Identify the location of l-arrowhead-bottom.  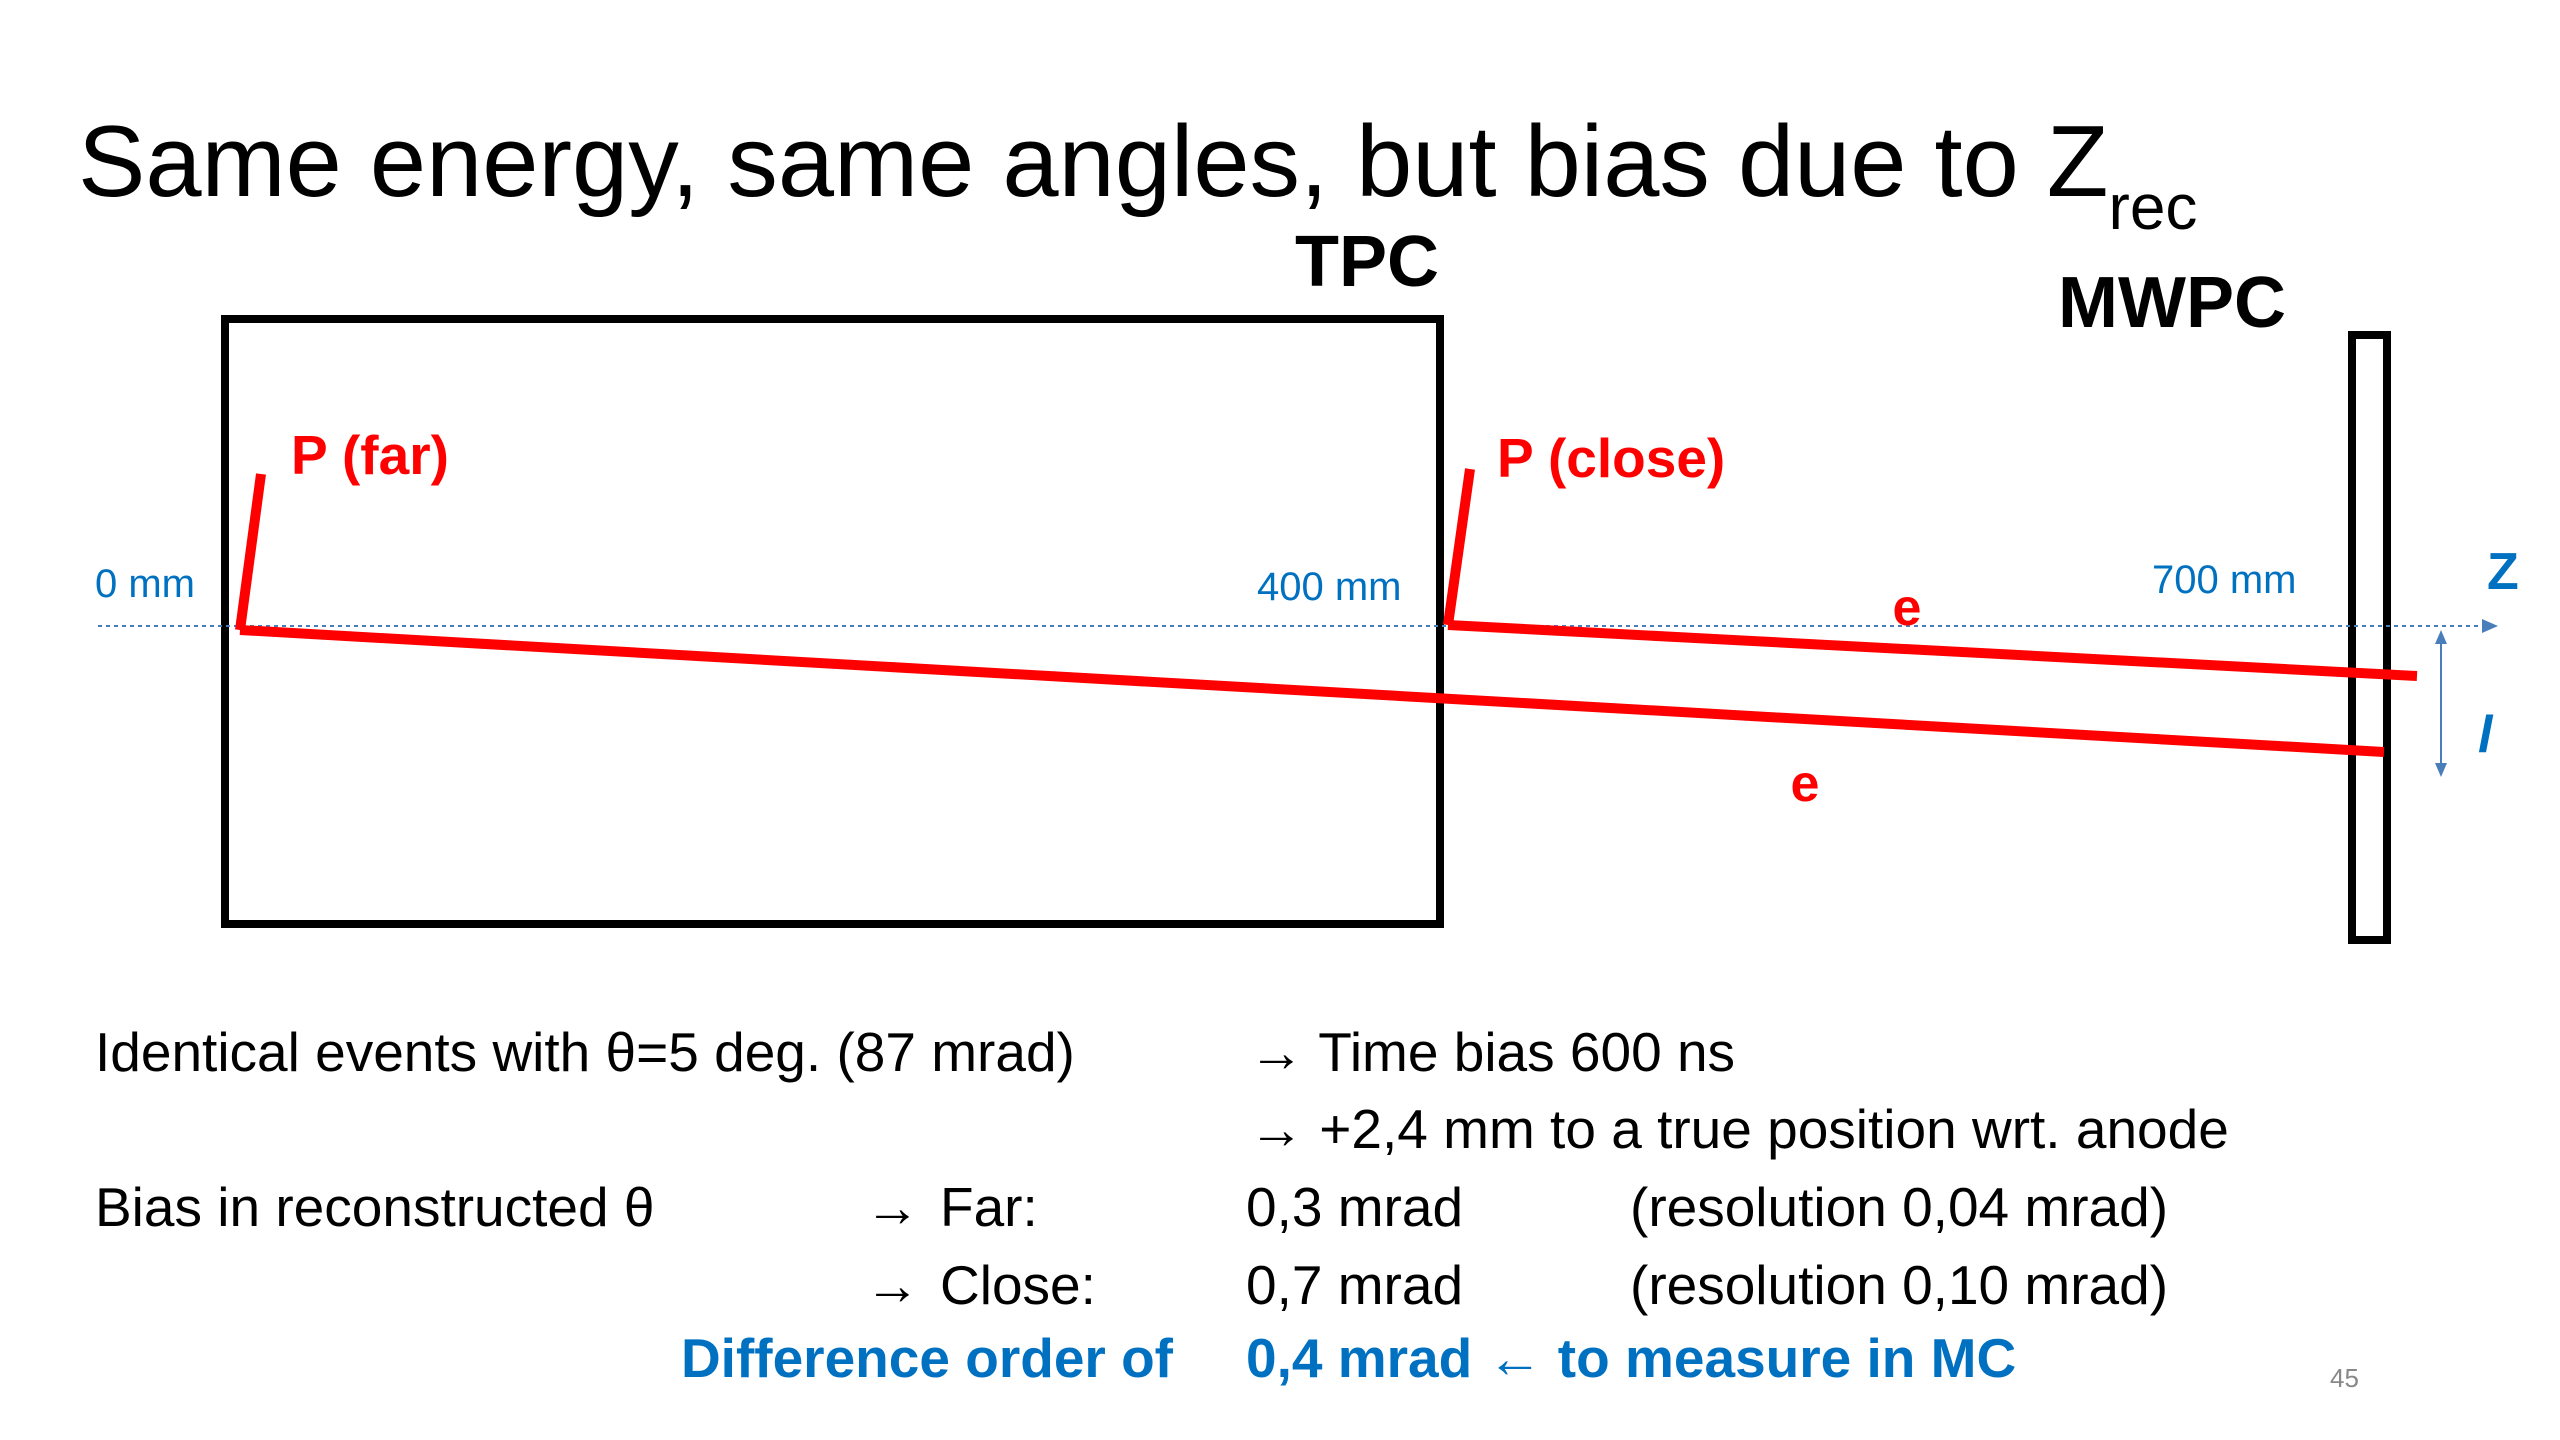
(2441, 770).